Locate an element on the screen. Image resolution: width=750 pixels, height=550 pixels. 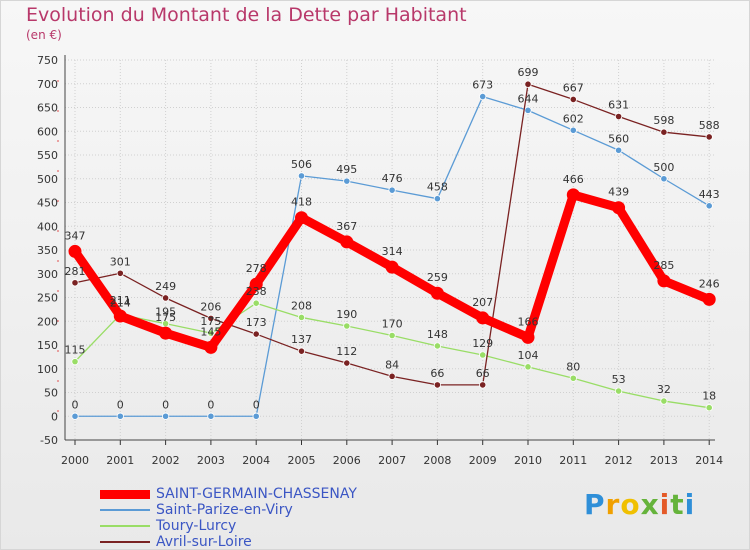
x-tick-label: 2011 is located at coordinates (573, 460).